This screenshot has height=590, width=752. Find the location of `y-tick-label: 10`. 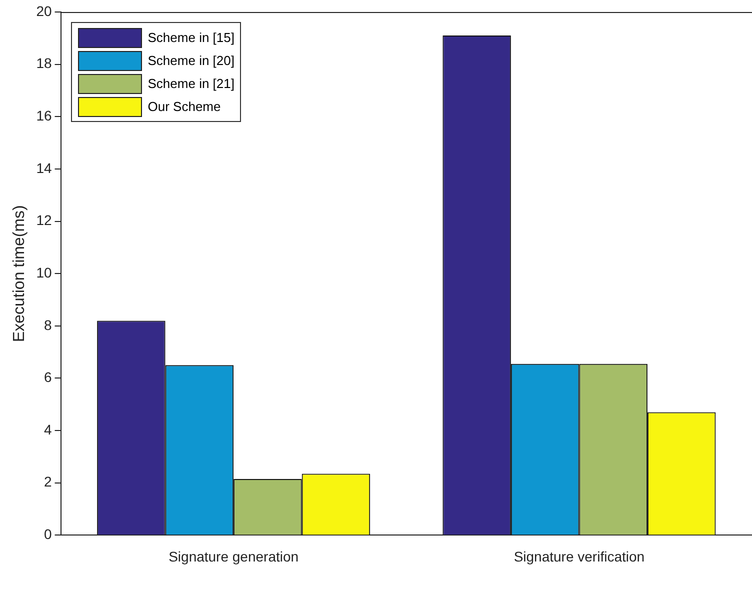

y-tick-label: 10 is located at coordinates (44, 272).